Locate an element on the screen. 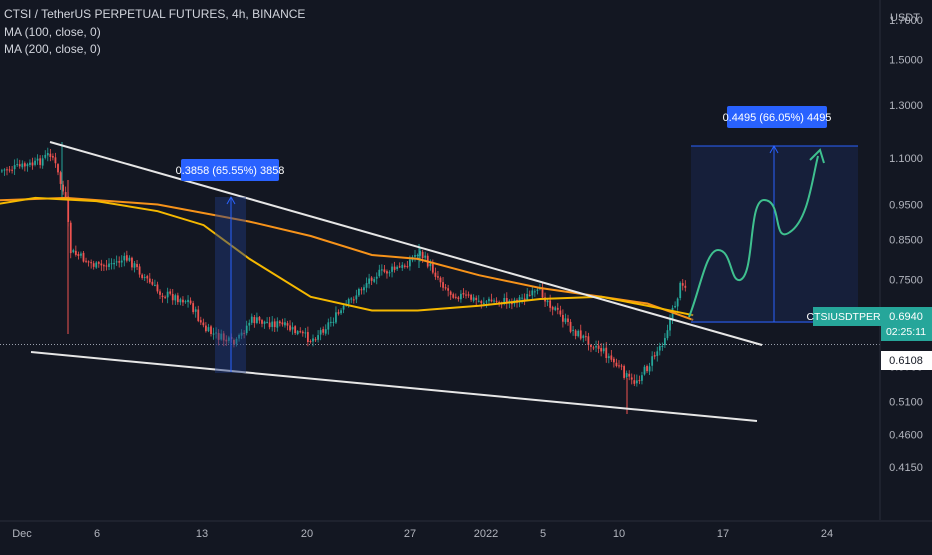 This screenshot has width=932, height=555. time-axis: Dec 6 13 20 27 2022 5 10 17 24 is located at coordinates (466, 530).